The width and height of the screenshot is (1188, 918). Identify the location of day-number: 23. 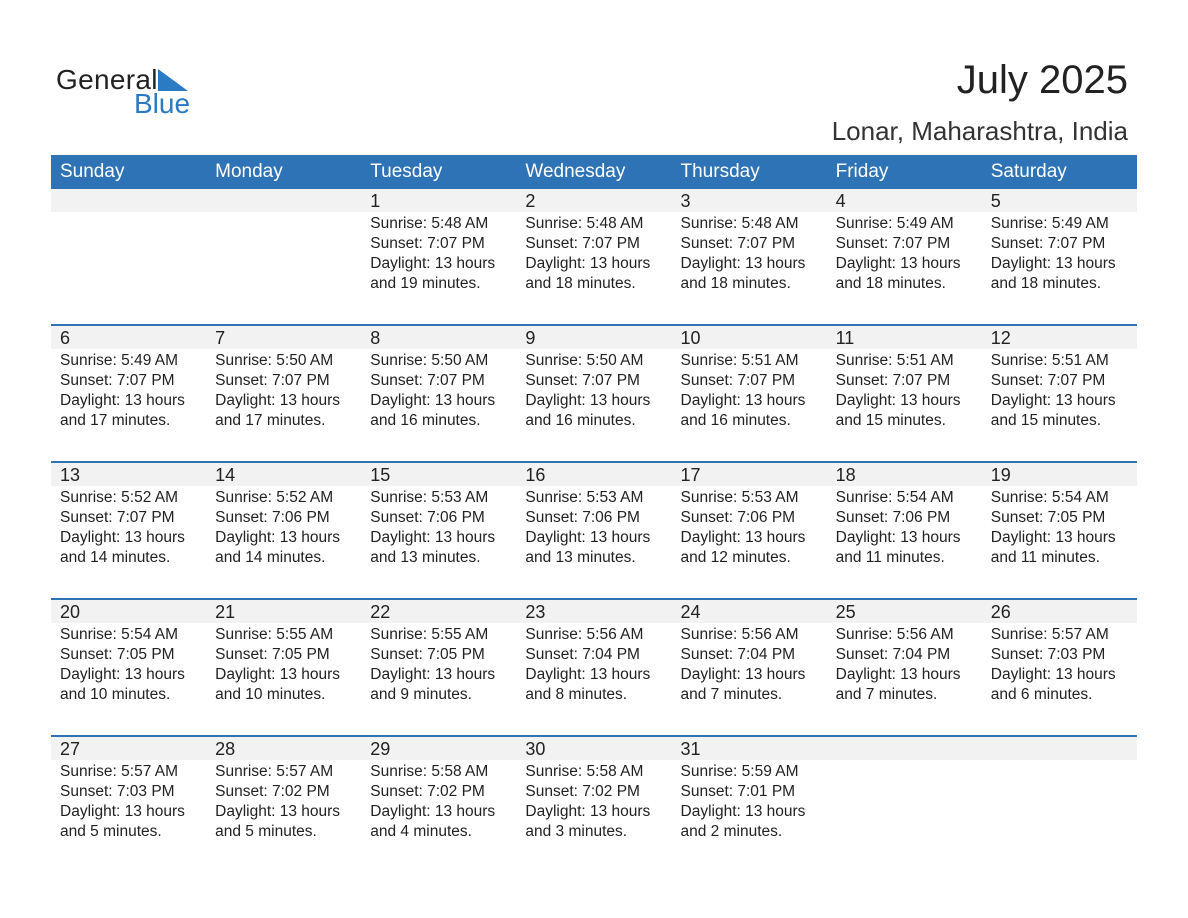
(535, 612).